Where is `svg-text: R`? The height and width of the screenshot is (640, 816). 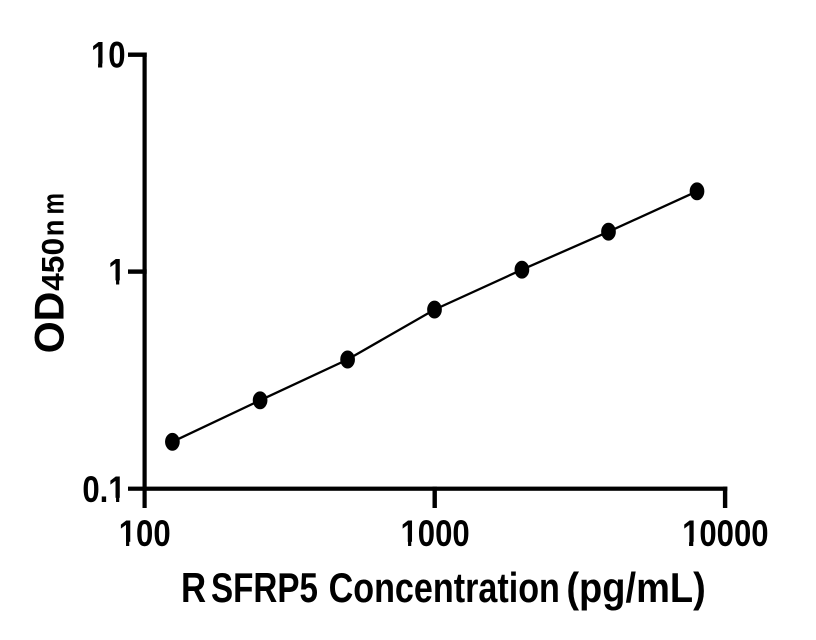 svg-text: R is located at coordinates (193, 588).